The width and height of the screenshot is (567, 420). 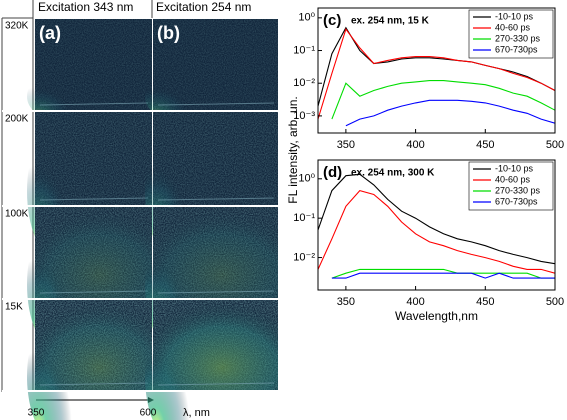 I want to click on row-label: 15K, so click(x=14, y=307).